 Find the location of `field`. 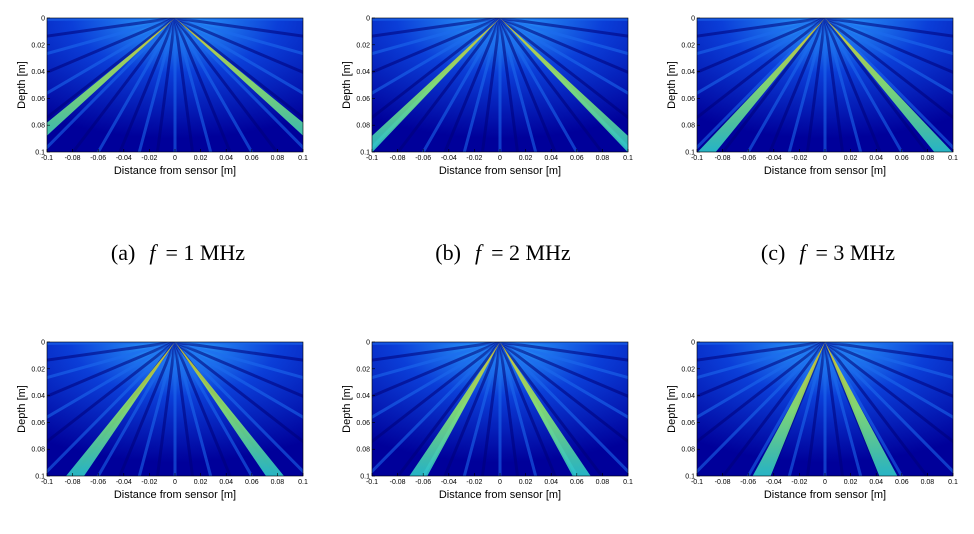

field is located at coordinates (500, 85).